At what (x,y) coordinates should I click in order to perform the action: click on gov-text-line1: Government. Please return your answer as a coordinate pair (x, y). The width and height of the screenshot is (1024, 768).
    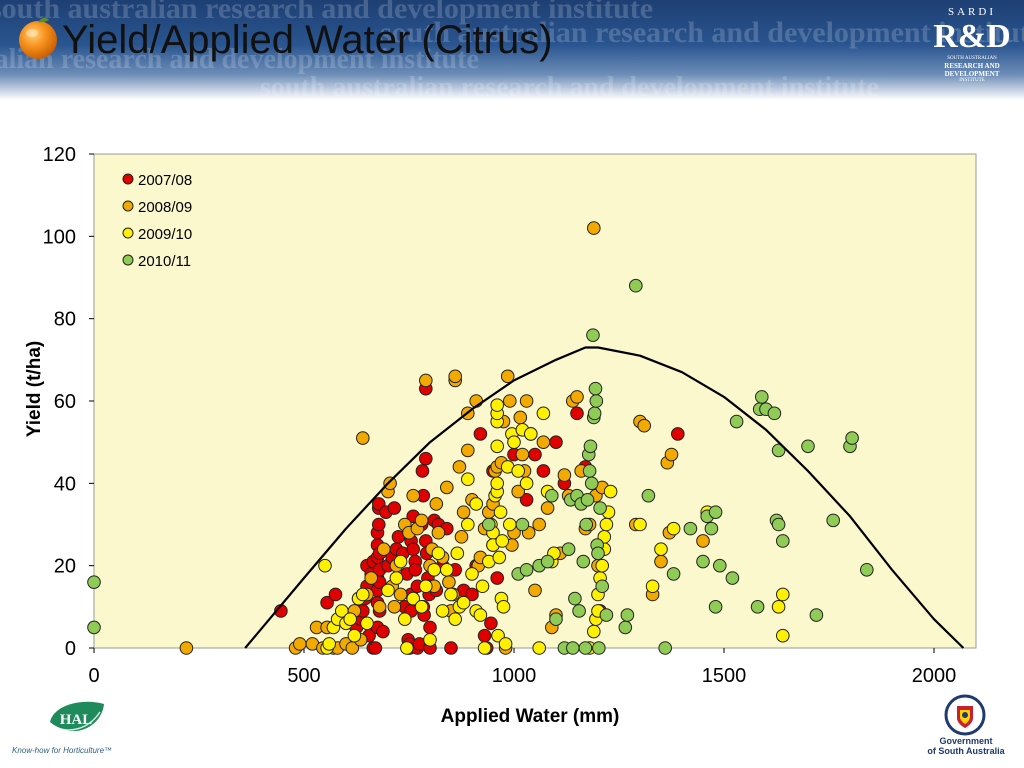
    Looking at the image, I should click on (966, 741).